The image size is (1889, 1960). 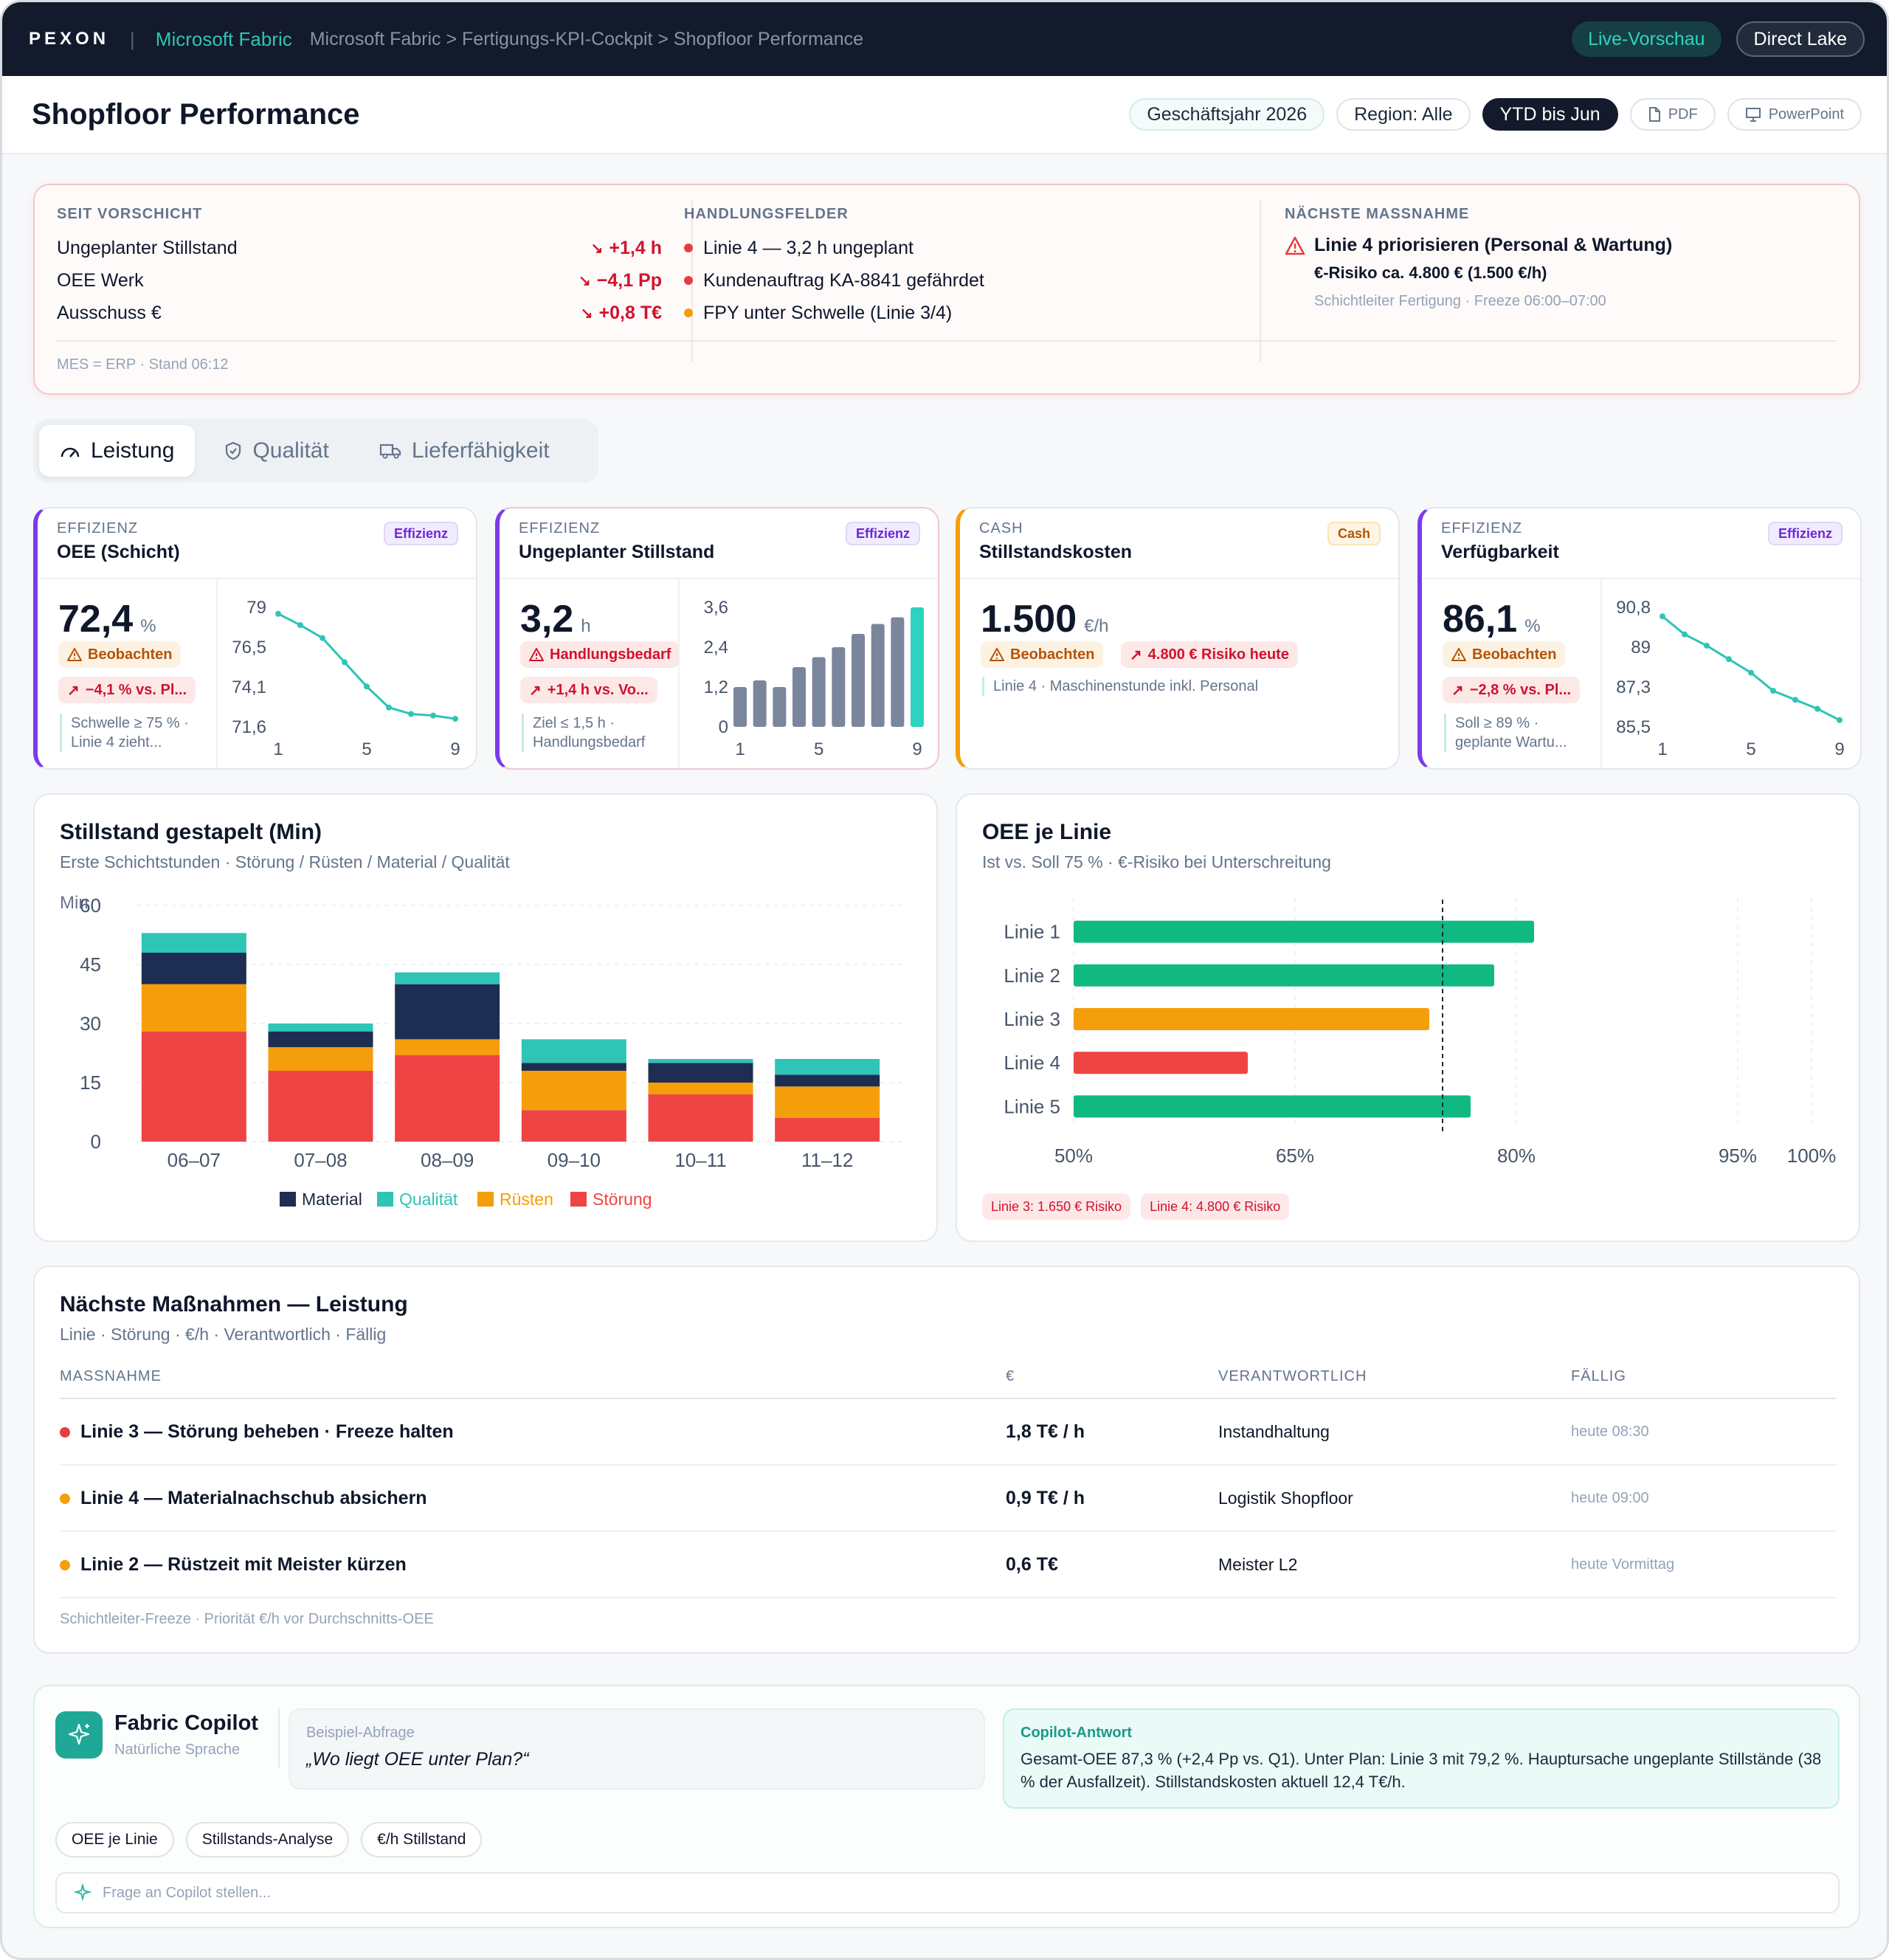 I want to click on legend-label: Störung, so click(x=622, y=1199).